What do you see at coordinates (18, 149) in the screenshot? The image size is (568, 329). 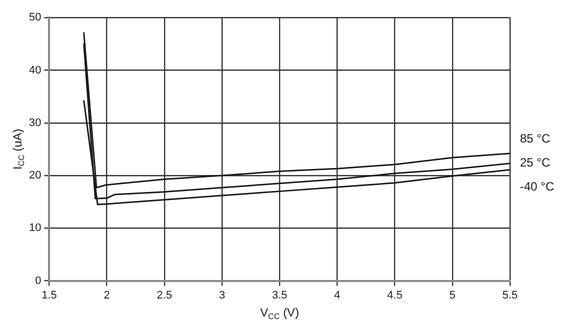 I see `y-axis-title: ICC (uA)` at bounding box center [18, 149].